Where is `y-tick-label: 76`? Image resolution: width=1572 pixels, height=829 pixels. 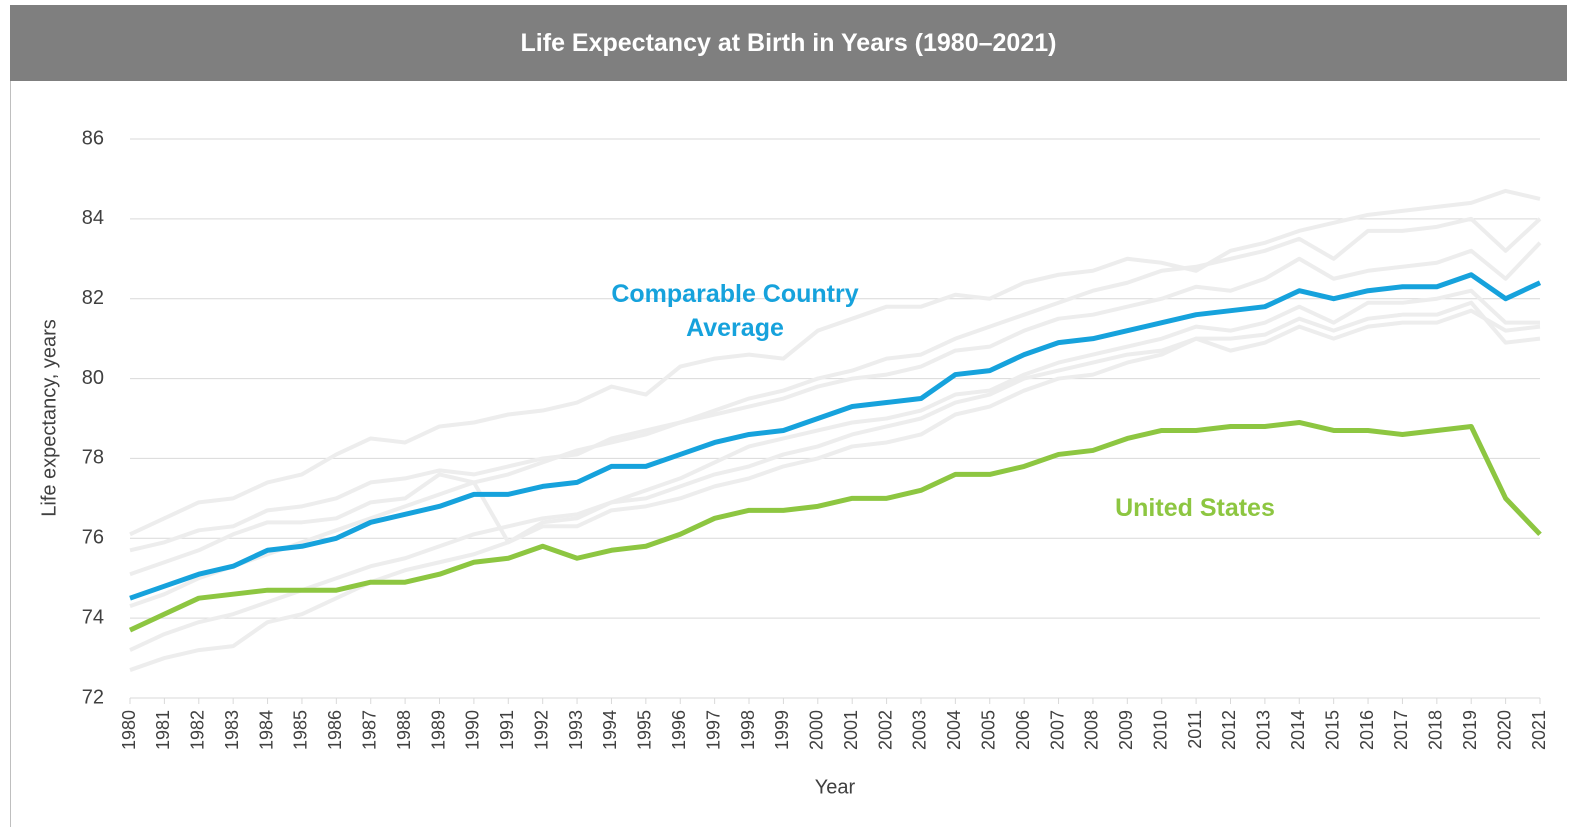
y-tick-label: 76 is located at coordinates (93, 538).